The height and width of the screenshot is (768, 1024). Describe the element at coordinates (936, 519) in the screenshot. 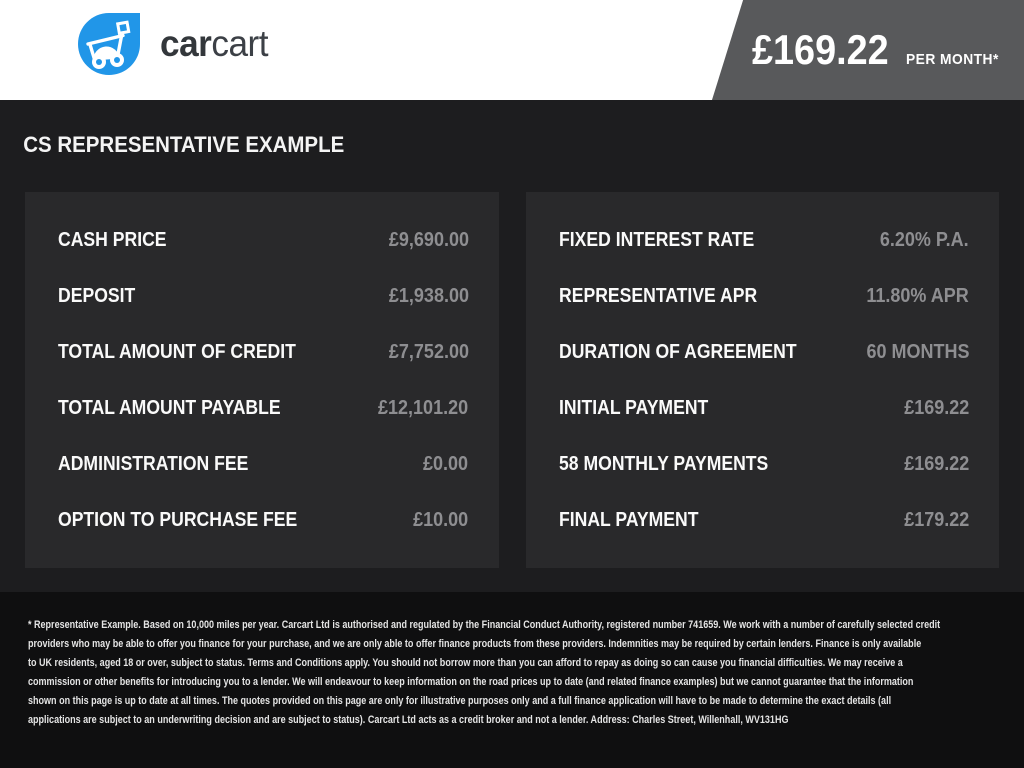

I see `finance-row-value: £179.22` at that location.